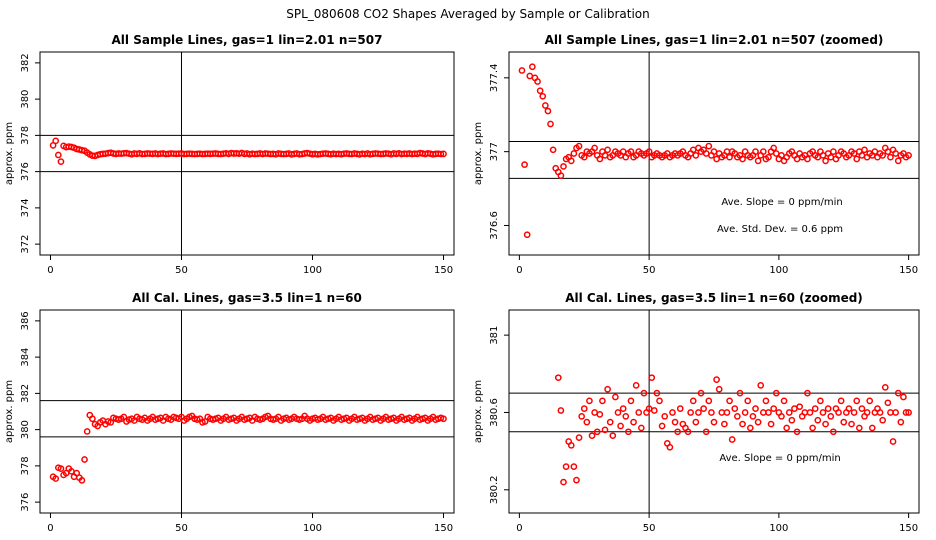  Describe the element at coordinates (494, 335) in the screenshot. I see `y-tick-label: 381` at that location.